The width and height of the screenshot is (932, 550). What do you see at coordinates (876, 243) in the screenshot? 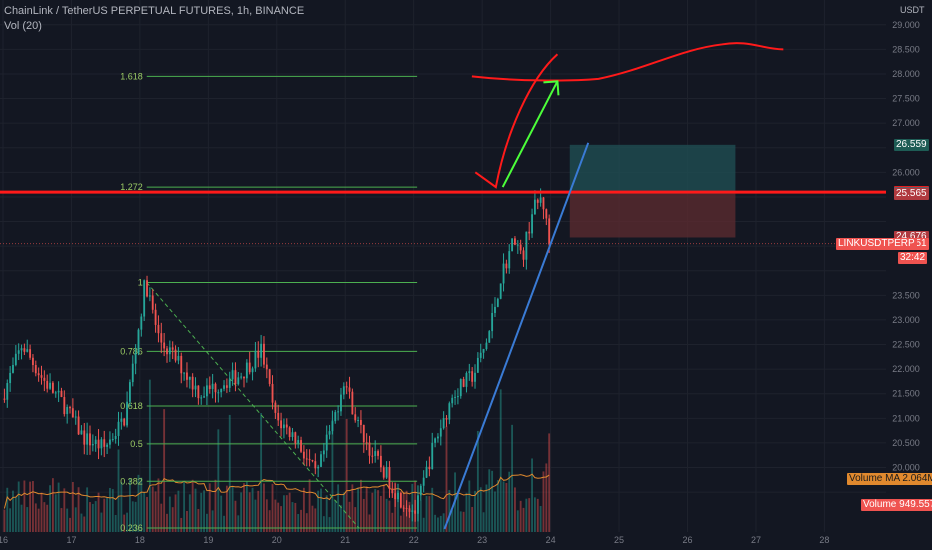
I see `symbol-badge: LINKUSDTPERP` at bounding box center [876, 243].